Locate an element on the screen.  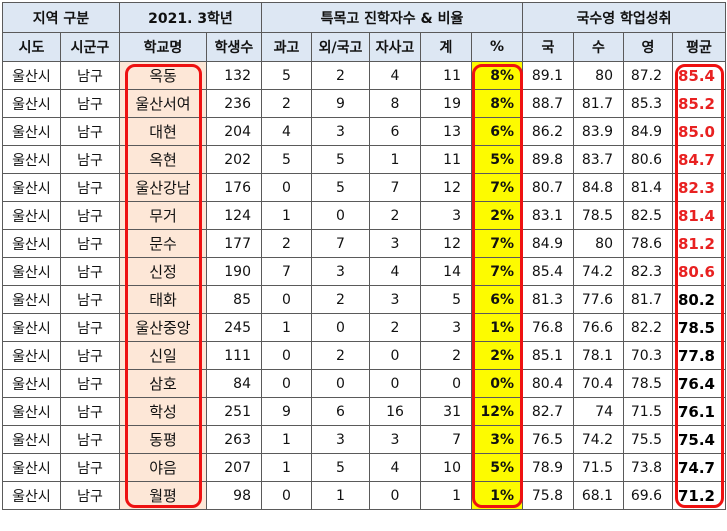
column-header-pct: % is located at coordinates (497, 47).